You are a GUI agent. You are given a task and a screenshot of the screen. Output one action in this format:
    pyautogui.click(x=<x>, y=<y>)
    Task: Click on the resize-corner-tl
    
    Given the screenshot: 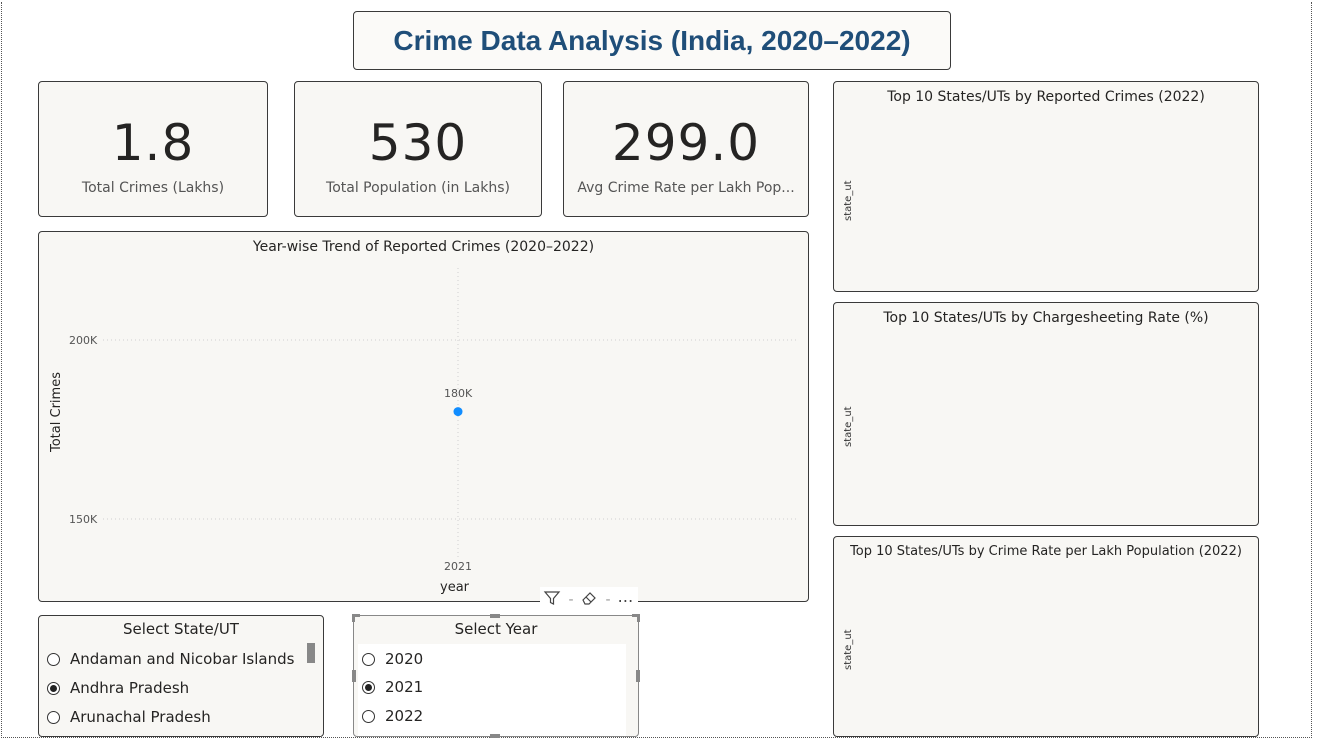 What is the action you would take?
    pyautogui.click(x=356, y=618)
    